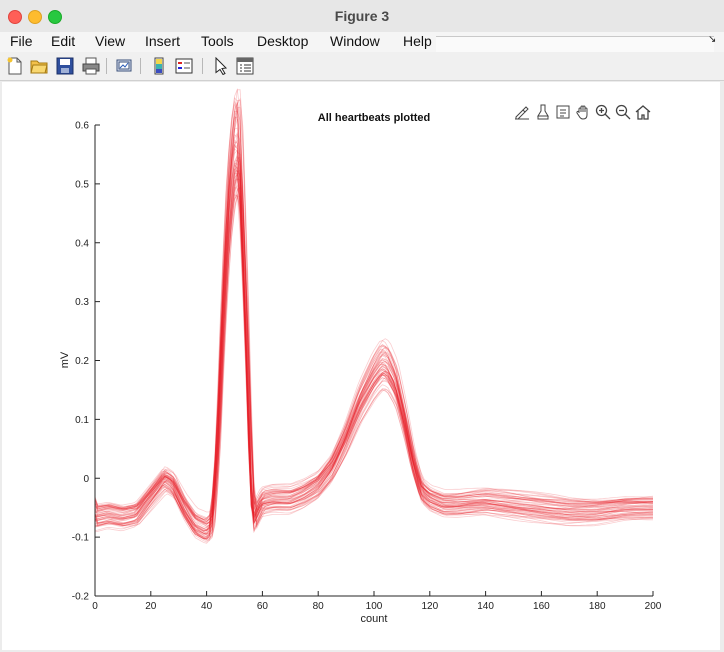  What do you see at coordinates (39, 66) in the screenshot?
I see `open-file-icon` at bounding box center [39, 66].